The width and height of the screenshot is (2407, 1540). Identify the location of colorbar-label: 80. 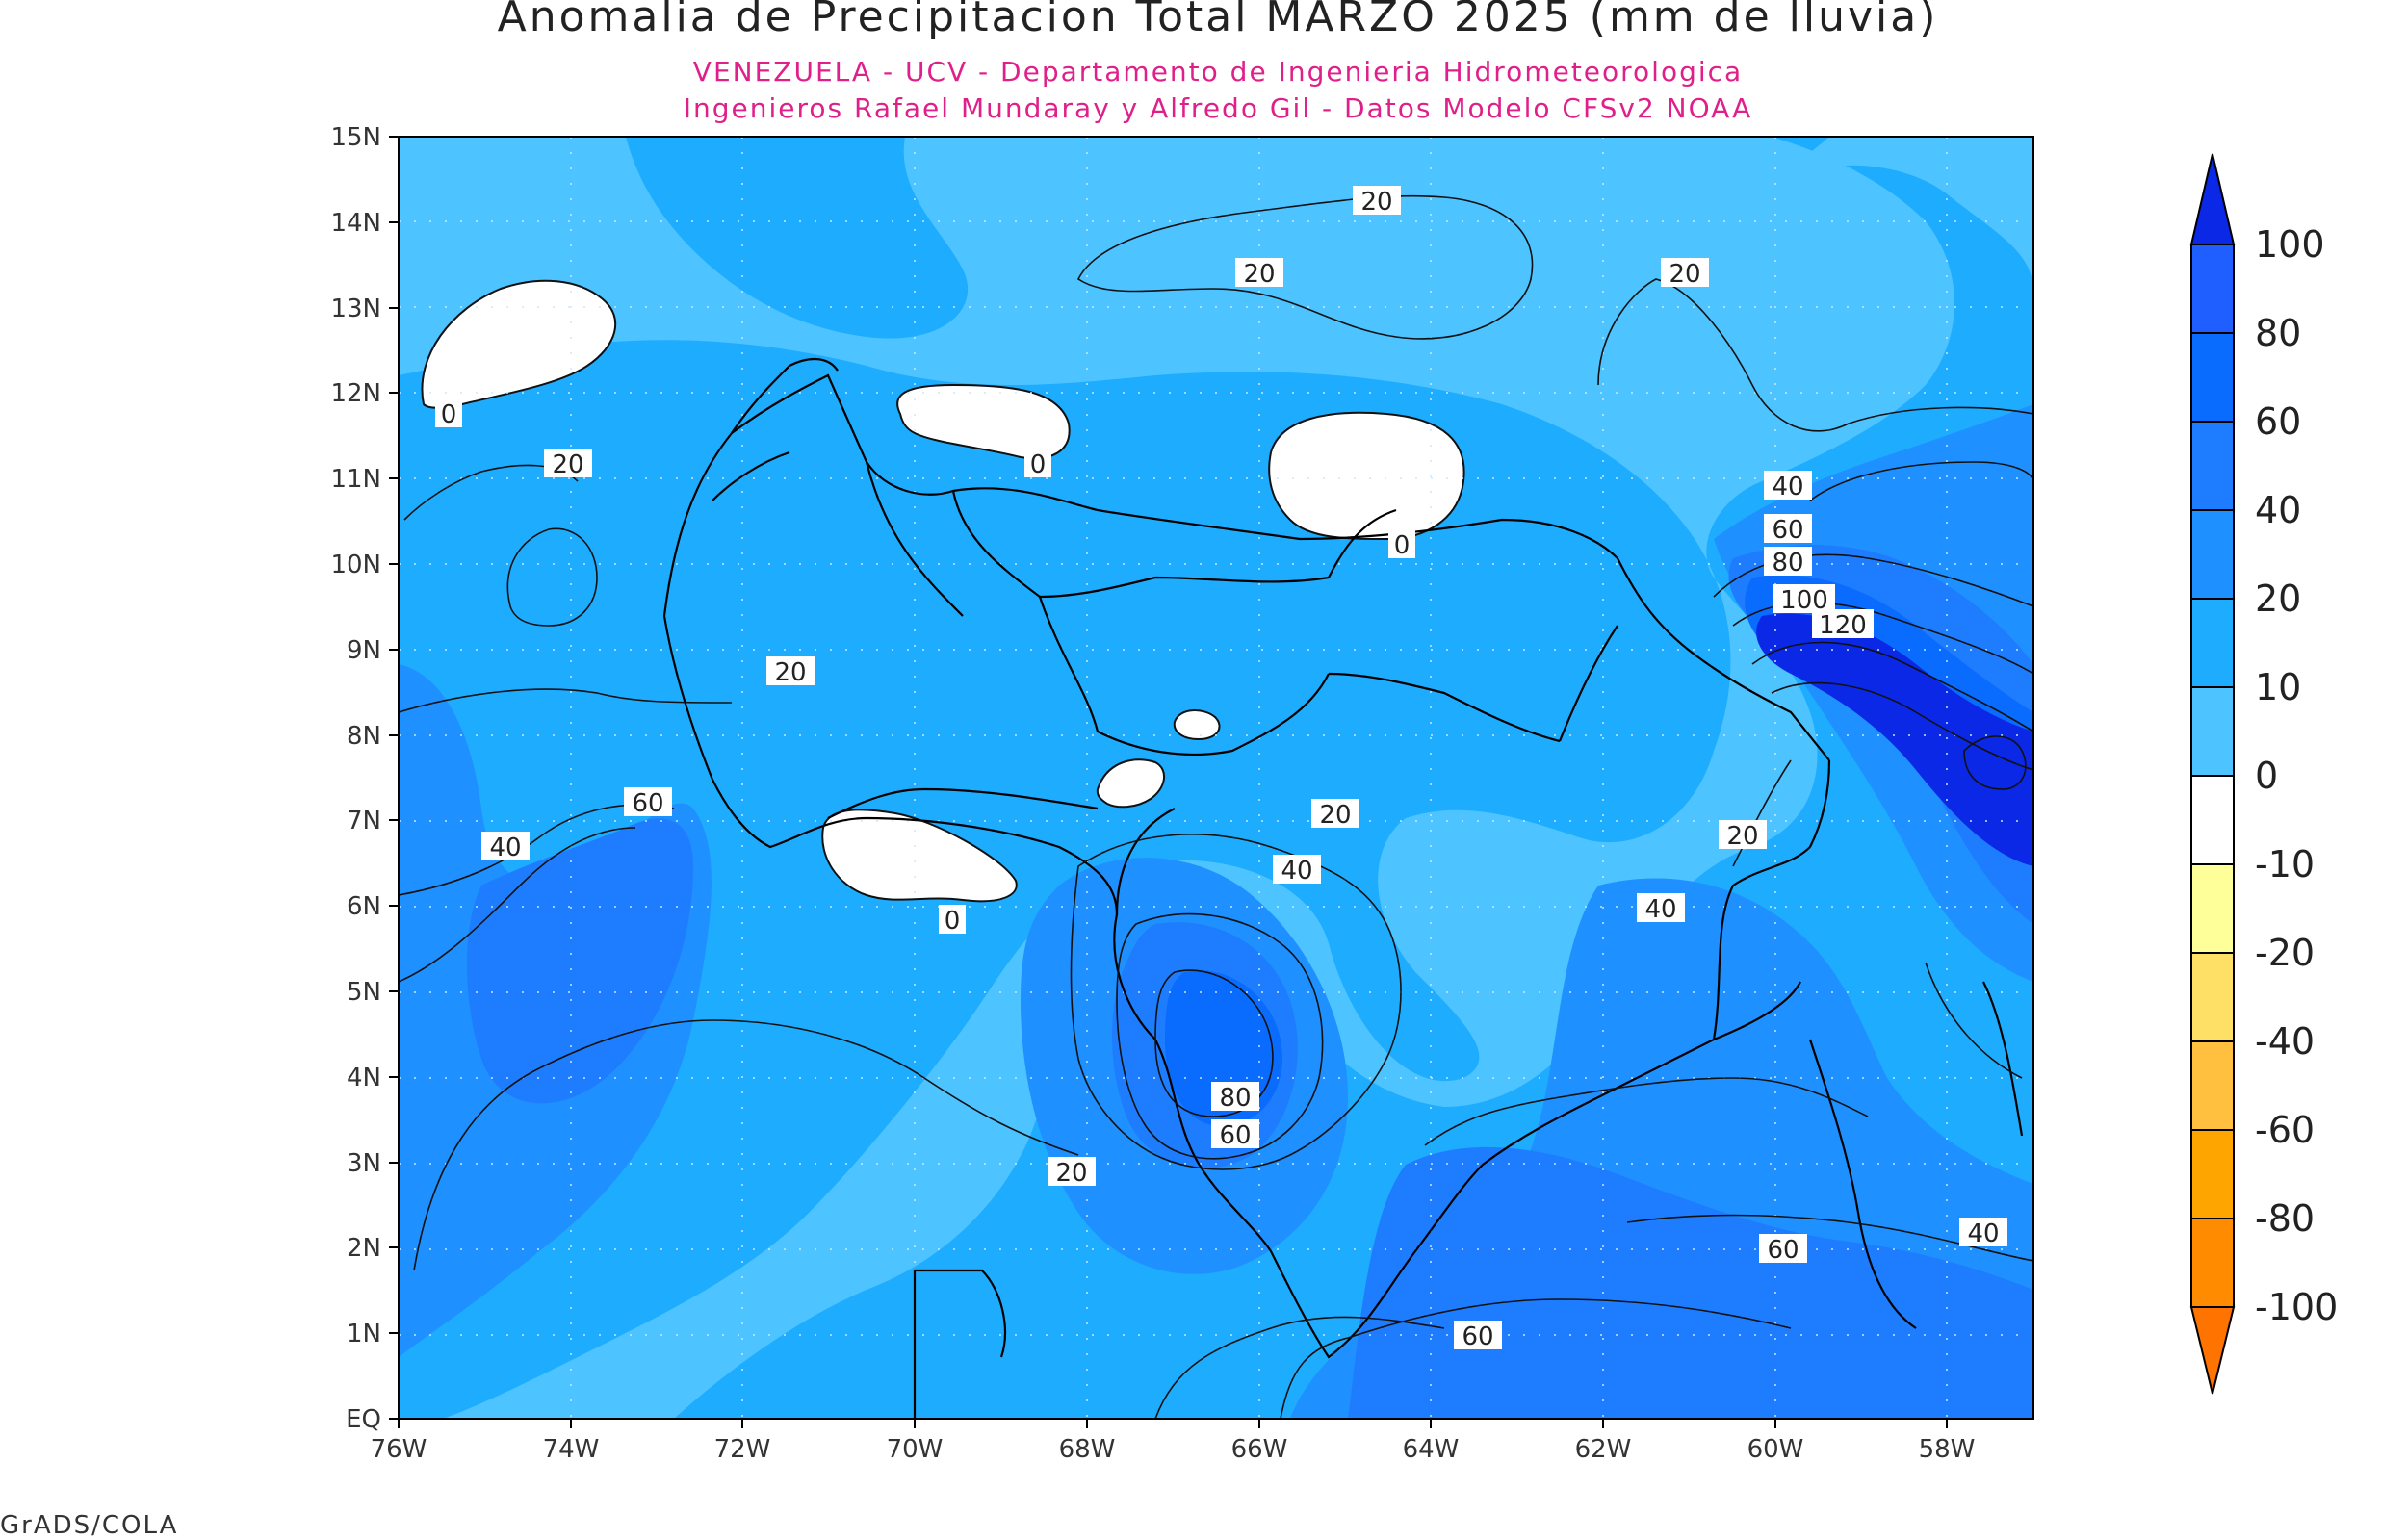
(2278, 333).